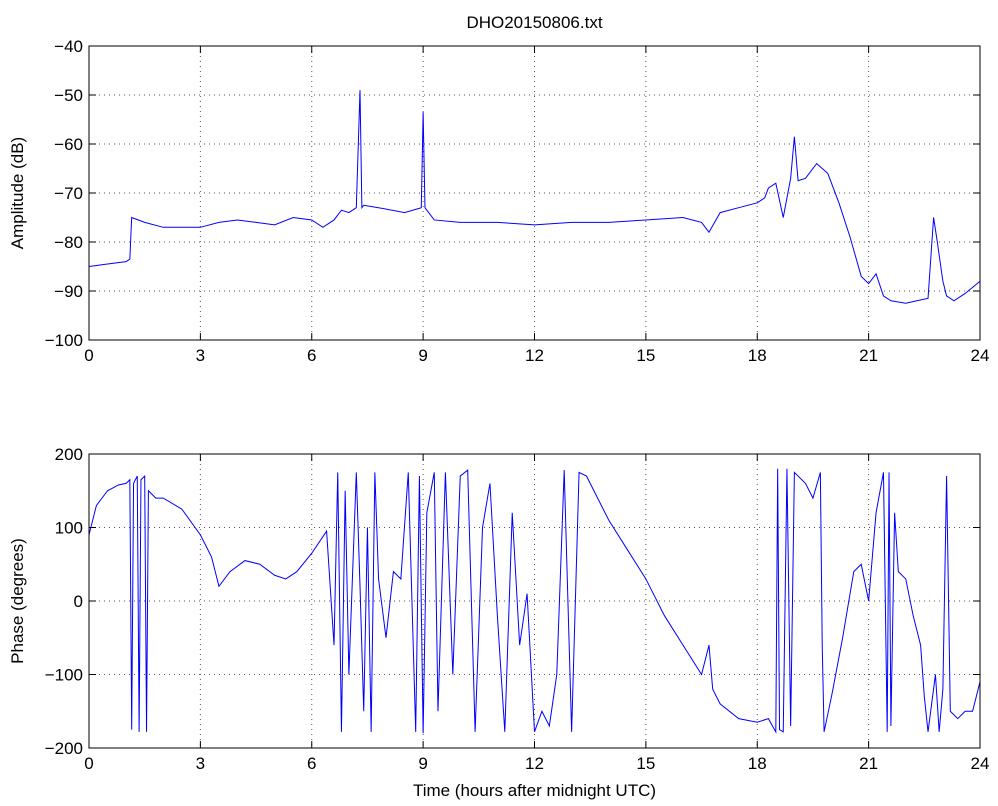 This screenshot has width=998, height=806. What do you see at coordinates (534, 790) in the screenshot?
I see `phase-x-axis-label: Time (hours after midnight UTC)` at bounding box center [534, 790].